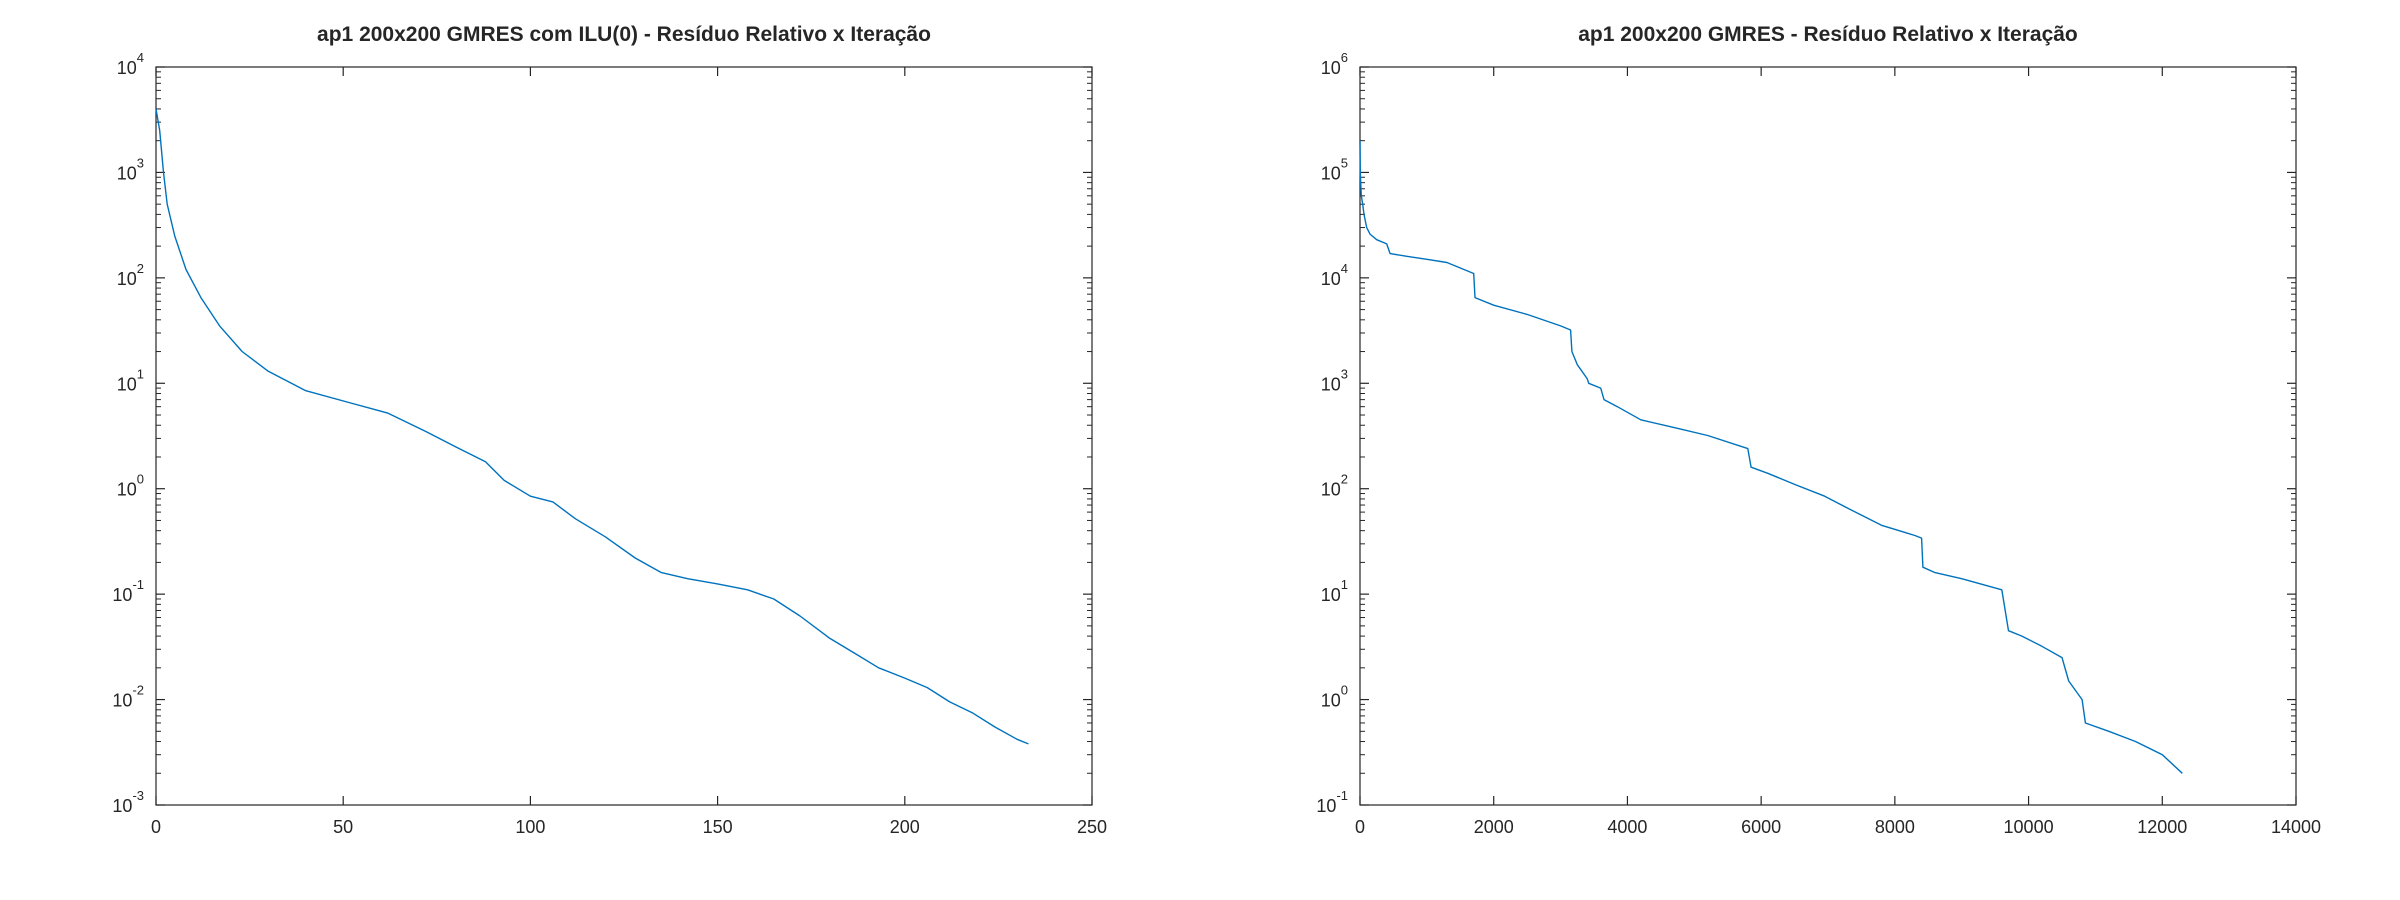 This screenshot has width=2400, height=900. I want to click on chart-right-y-tick-label: 10⁰, so click(1334, 697).